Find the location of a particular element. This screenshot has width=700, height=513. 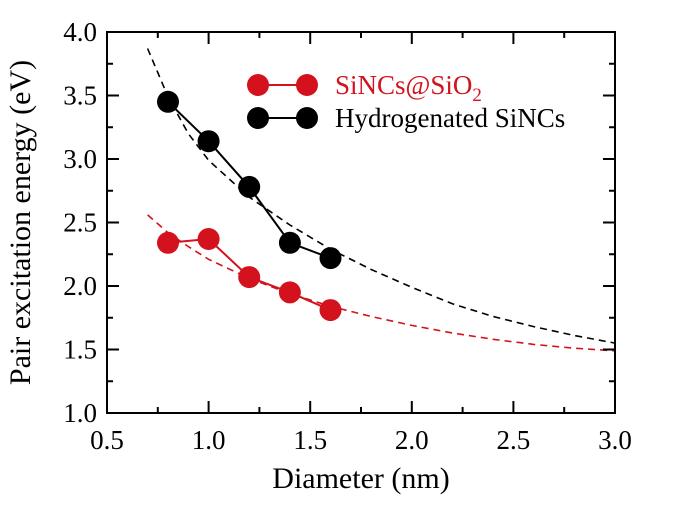

x-tick-label: 1.5 is located at coordinates (310, 440).